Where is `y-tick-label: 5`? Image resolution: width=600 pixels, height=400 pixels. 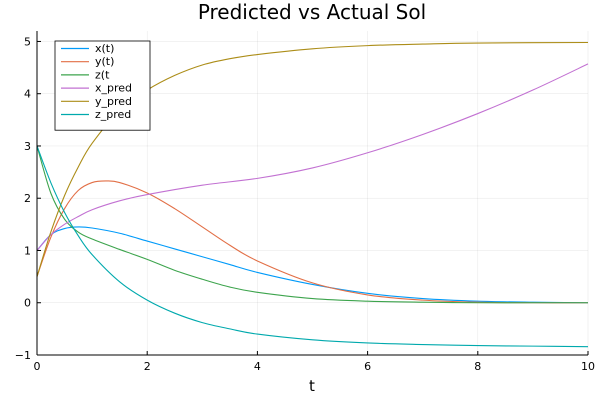
y-tick-label: 5 is located at coordinates (27, 41).